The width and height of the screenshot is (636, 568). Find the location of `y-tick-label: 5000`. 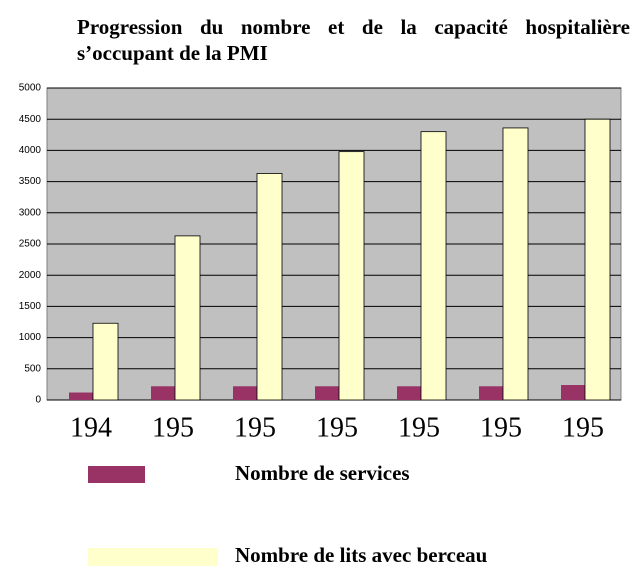

y-tick-label: 5000 is located at coordinates (30, 88).